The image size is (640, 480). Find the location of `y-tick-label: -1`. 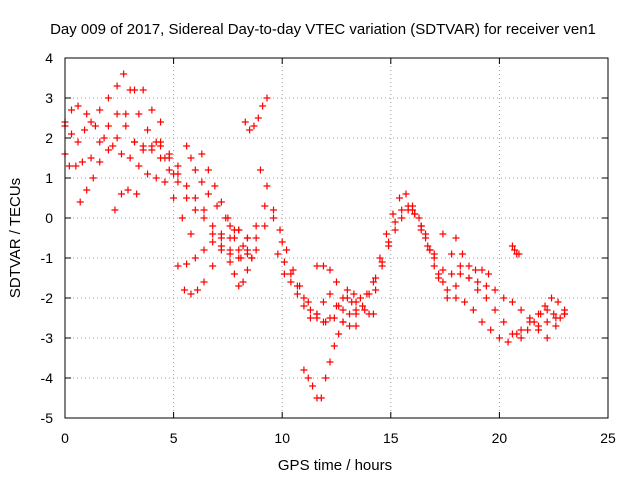

y-tick-label: -1 is located at coordinates (47, 258).